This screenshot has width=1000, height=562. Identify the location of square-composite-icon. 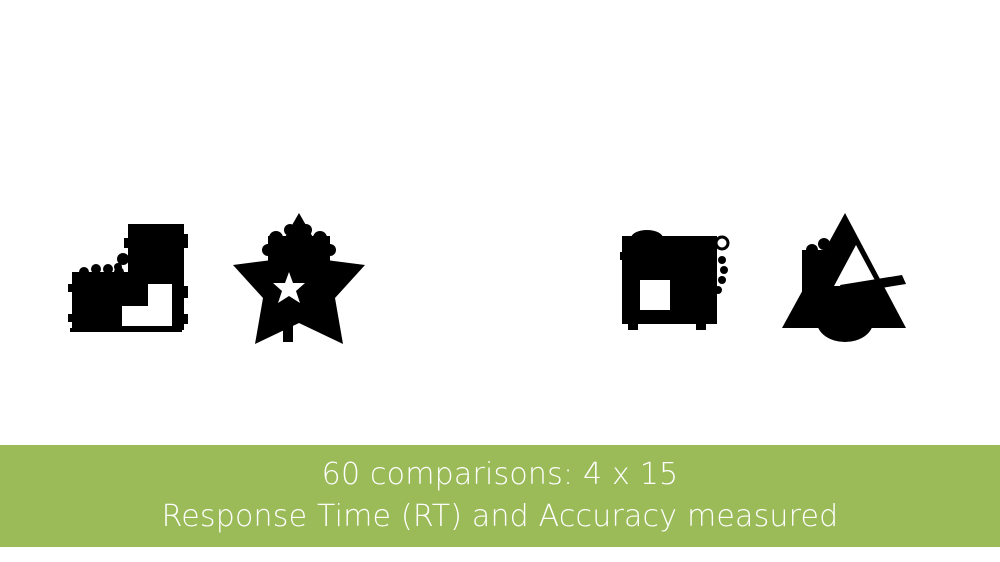
(675, 280).